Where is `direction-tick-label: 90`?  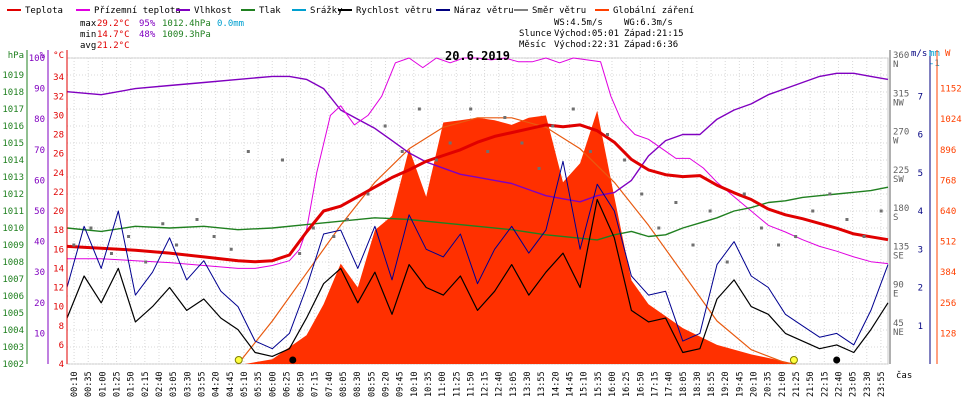 direction-tick-label: 90 is located at coordinates (898, 286).